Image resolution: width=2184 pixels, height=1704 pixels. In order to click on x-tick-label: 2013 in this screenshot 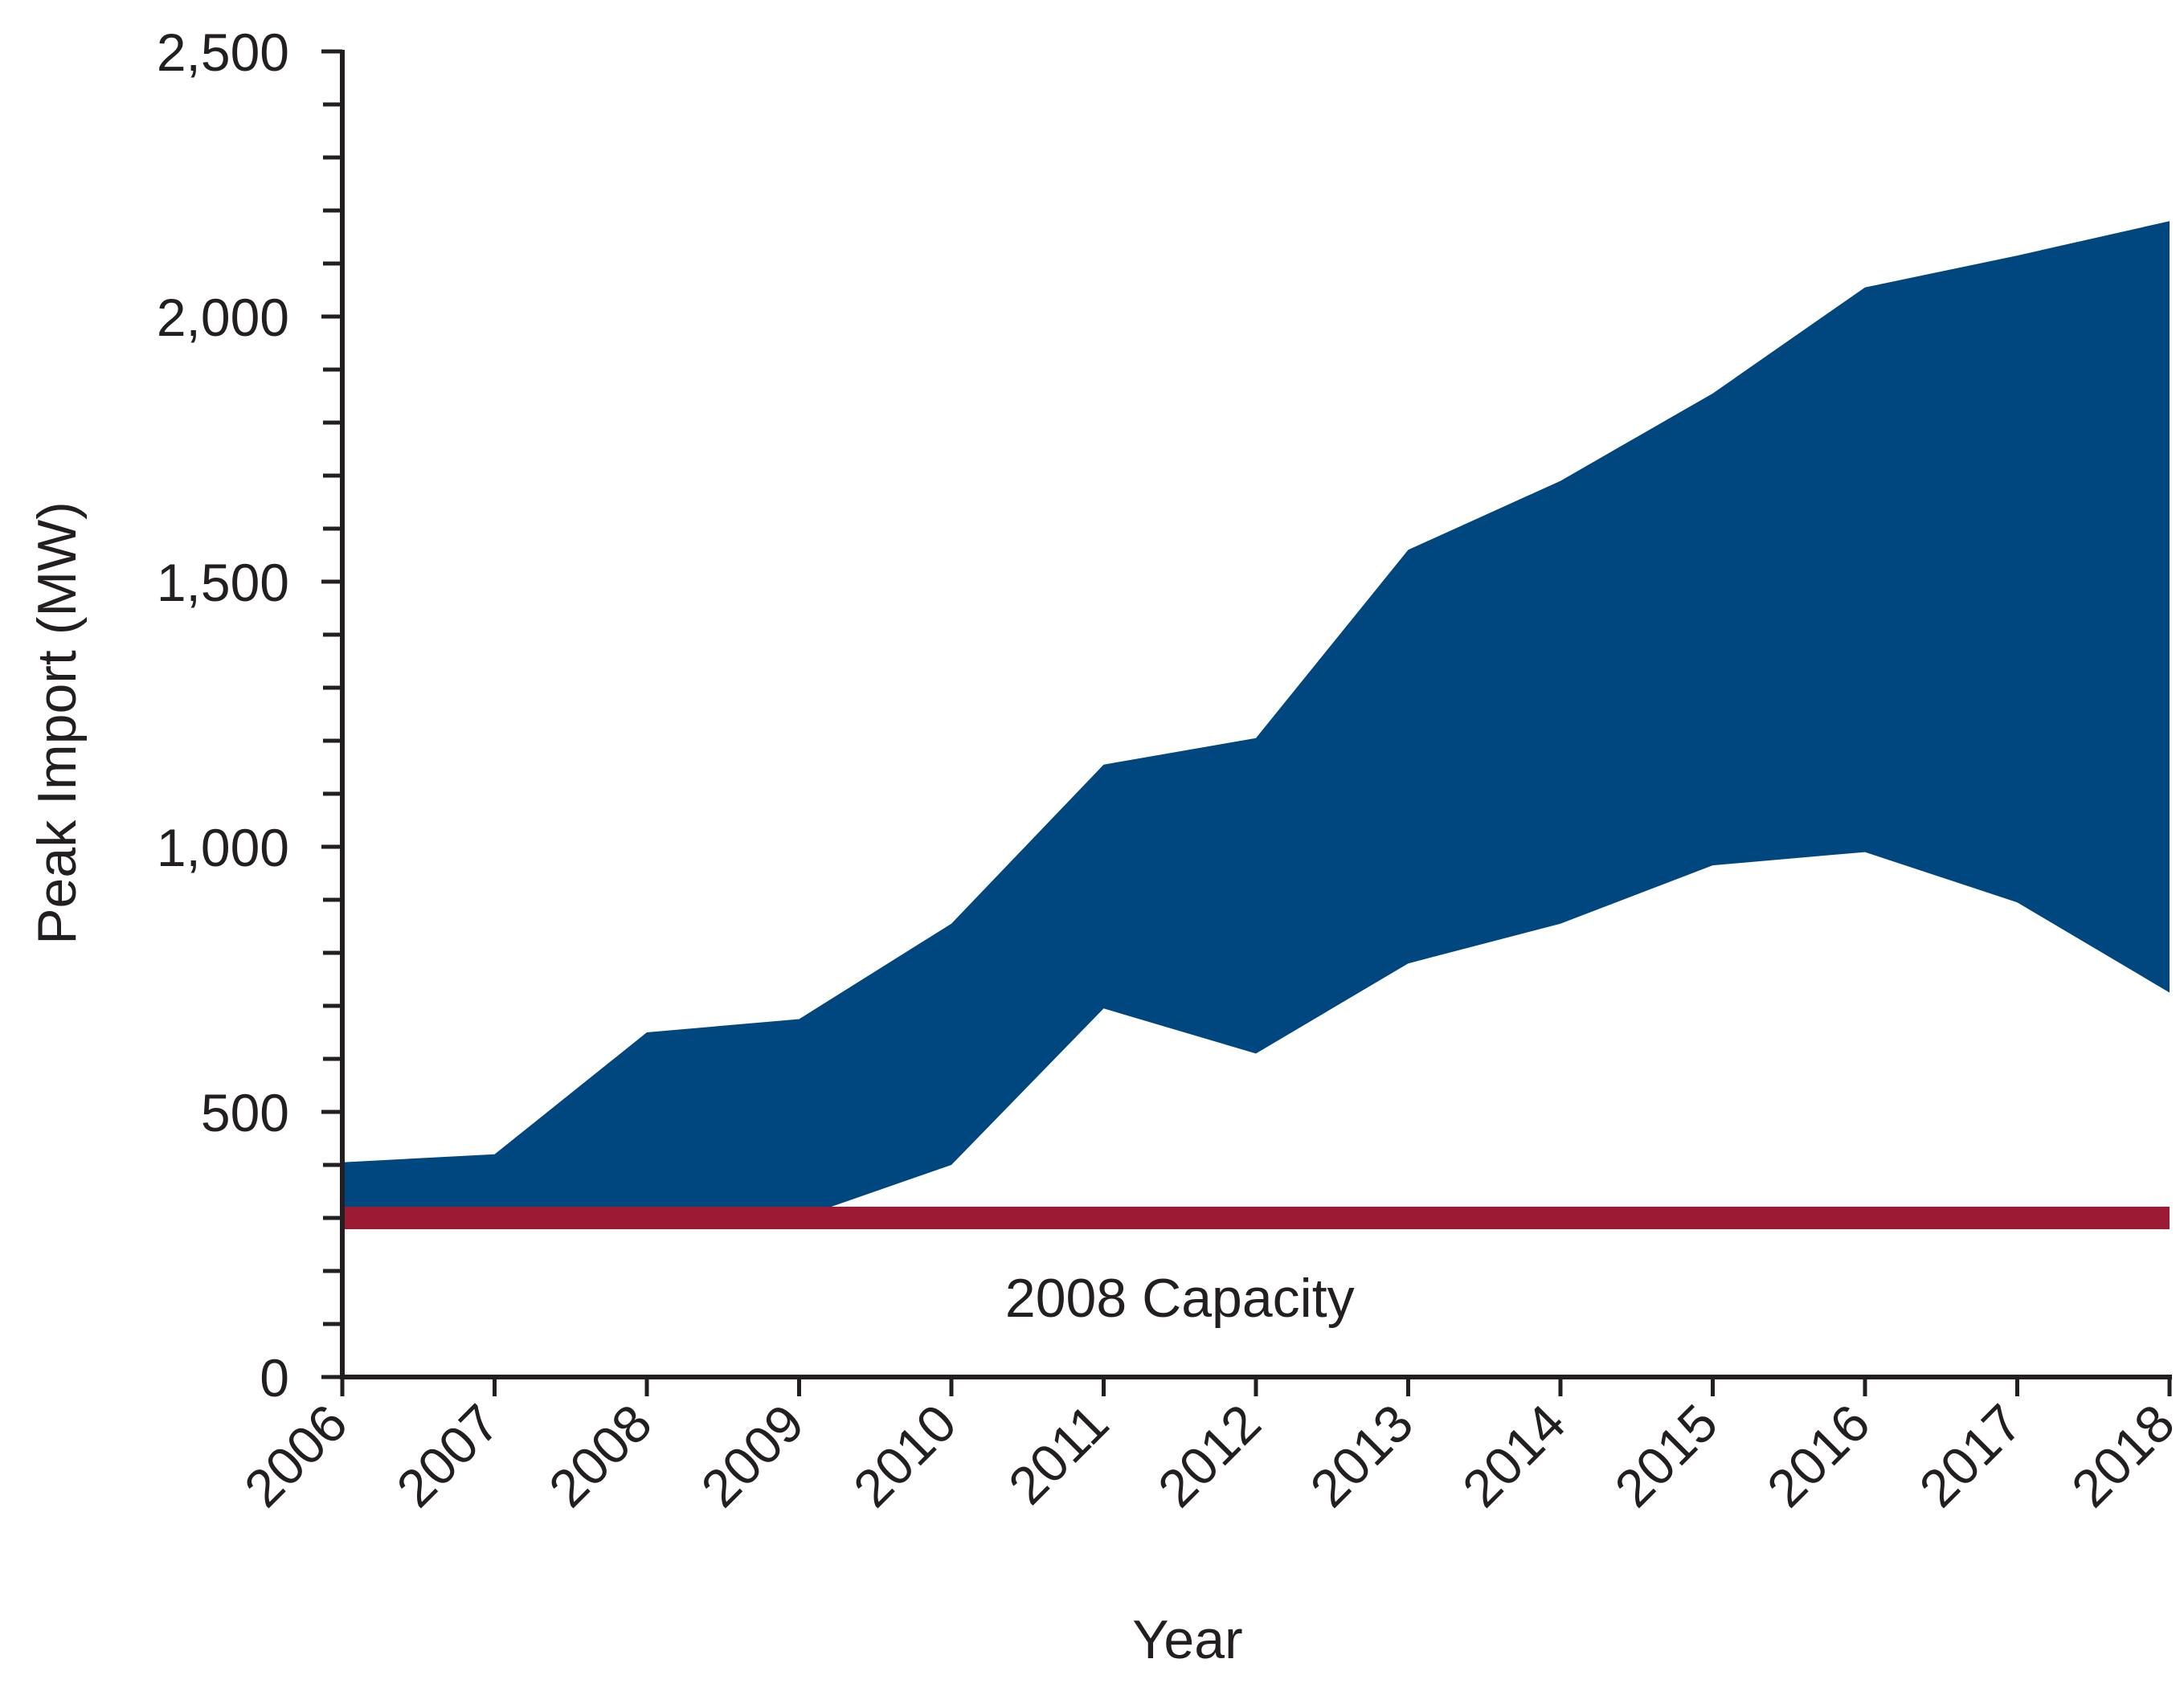, I will do `click(1361, 1455)`.